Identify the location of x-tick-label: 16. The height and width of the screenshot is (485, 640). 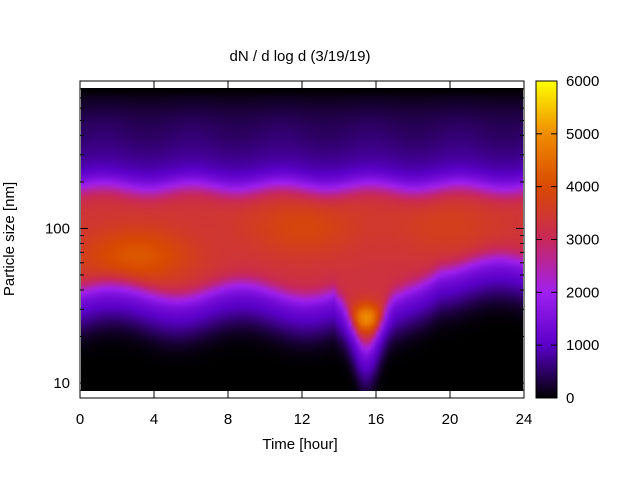
(376, 419).